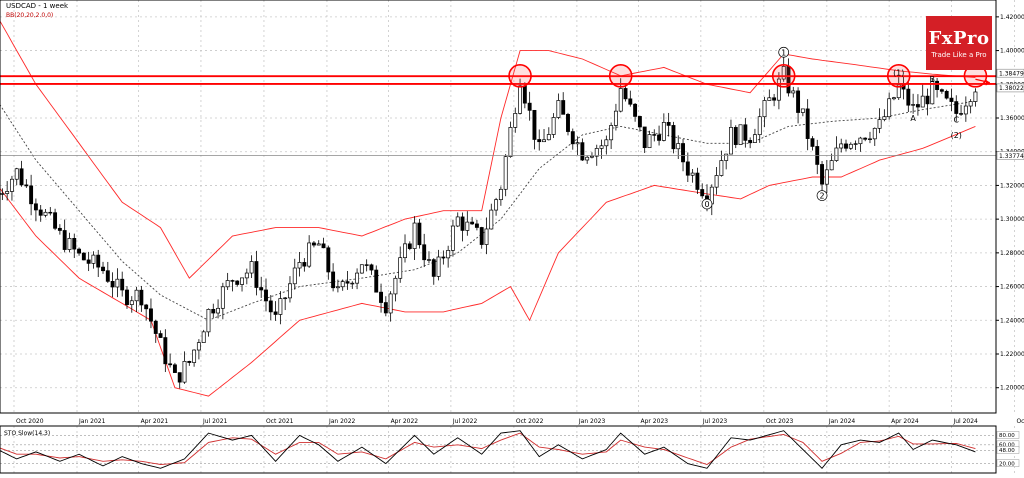 The image size is (1024, 478). I want to click on wave-label: 1, so click(783, 52).